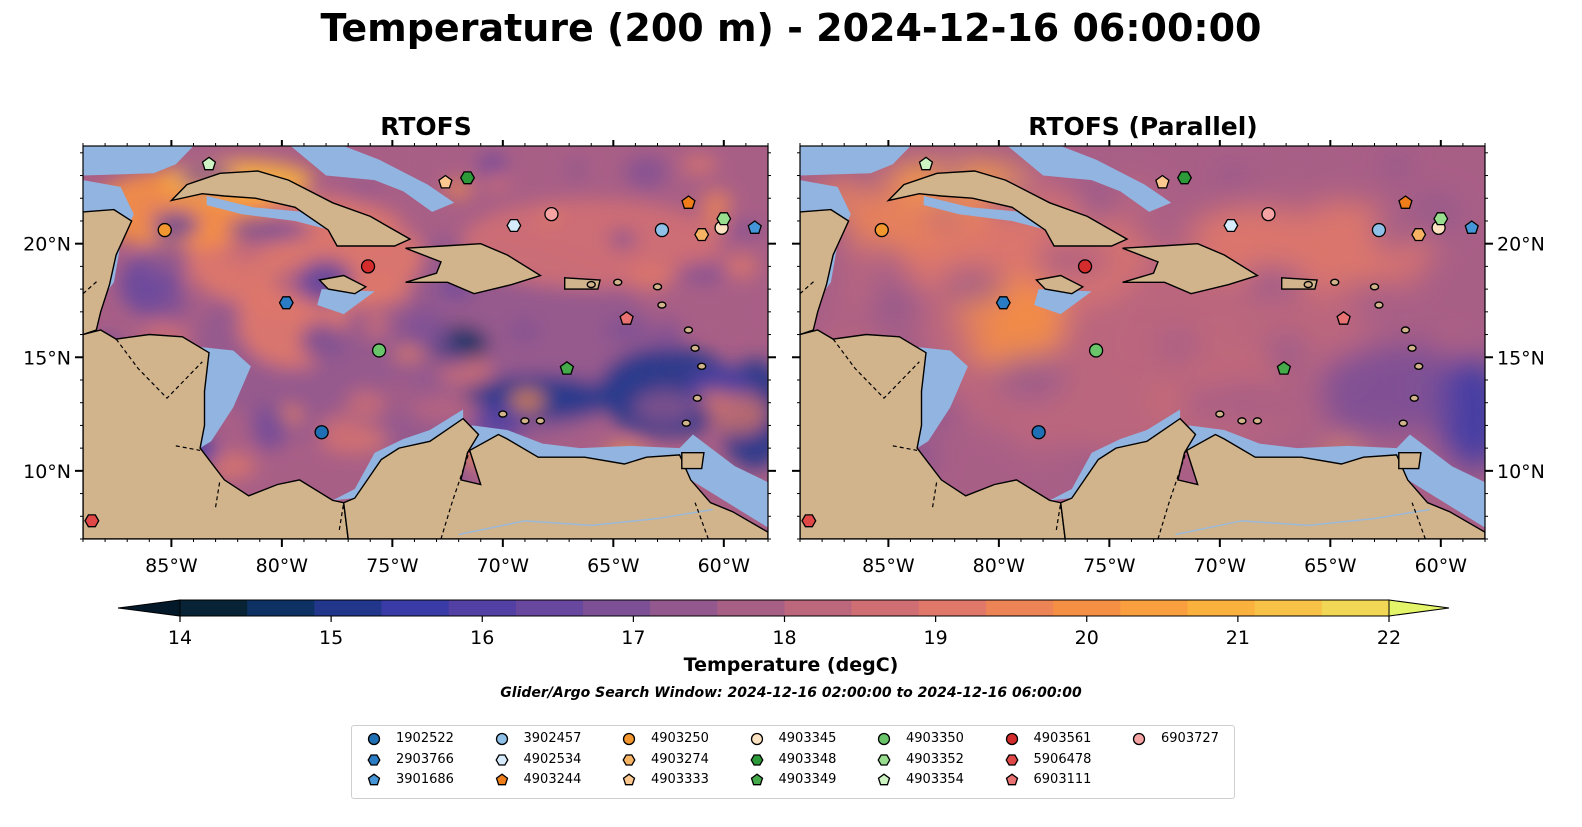  I want to click on legend-label: 4903354, so click(935, 779).